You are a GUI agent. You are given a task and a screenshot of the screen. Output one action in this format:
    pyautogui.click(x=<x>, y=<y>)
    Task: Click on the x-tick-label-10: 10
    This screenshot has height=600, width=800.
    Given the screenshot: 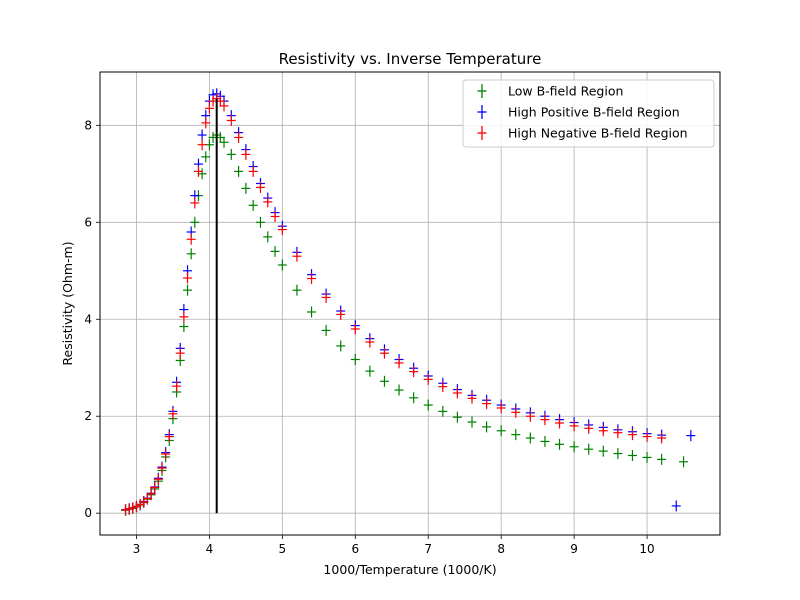 What is the action you would take?
    pyautogui.click(x=646, y=549)
    